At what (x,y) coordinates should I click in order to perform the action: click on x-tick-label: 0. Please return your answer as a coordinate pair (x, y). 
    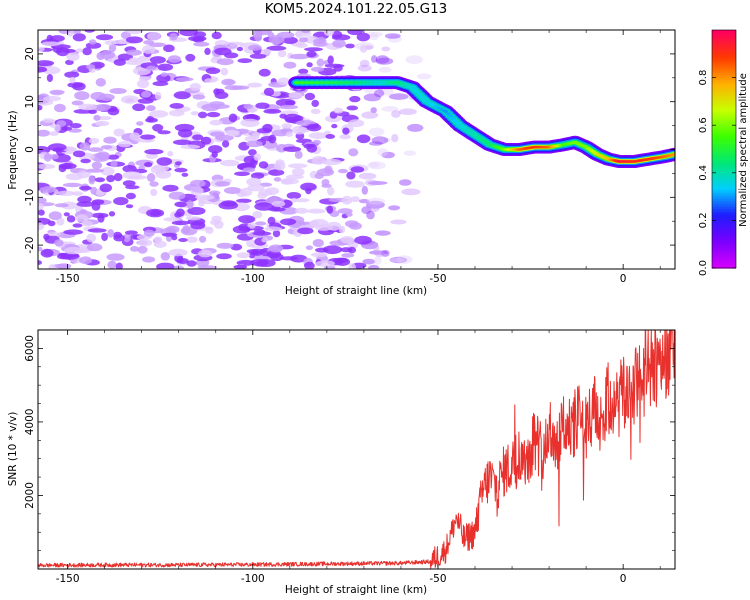
    Looking at the image, I should click on (623, 579).